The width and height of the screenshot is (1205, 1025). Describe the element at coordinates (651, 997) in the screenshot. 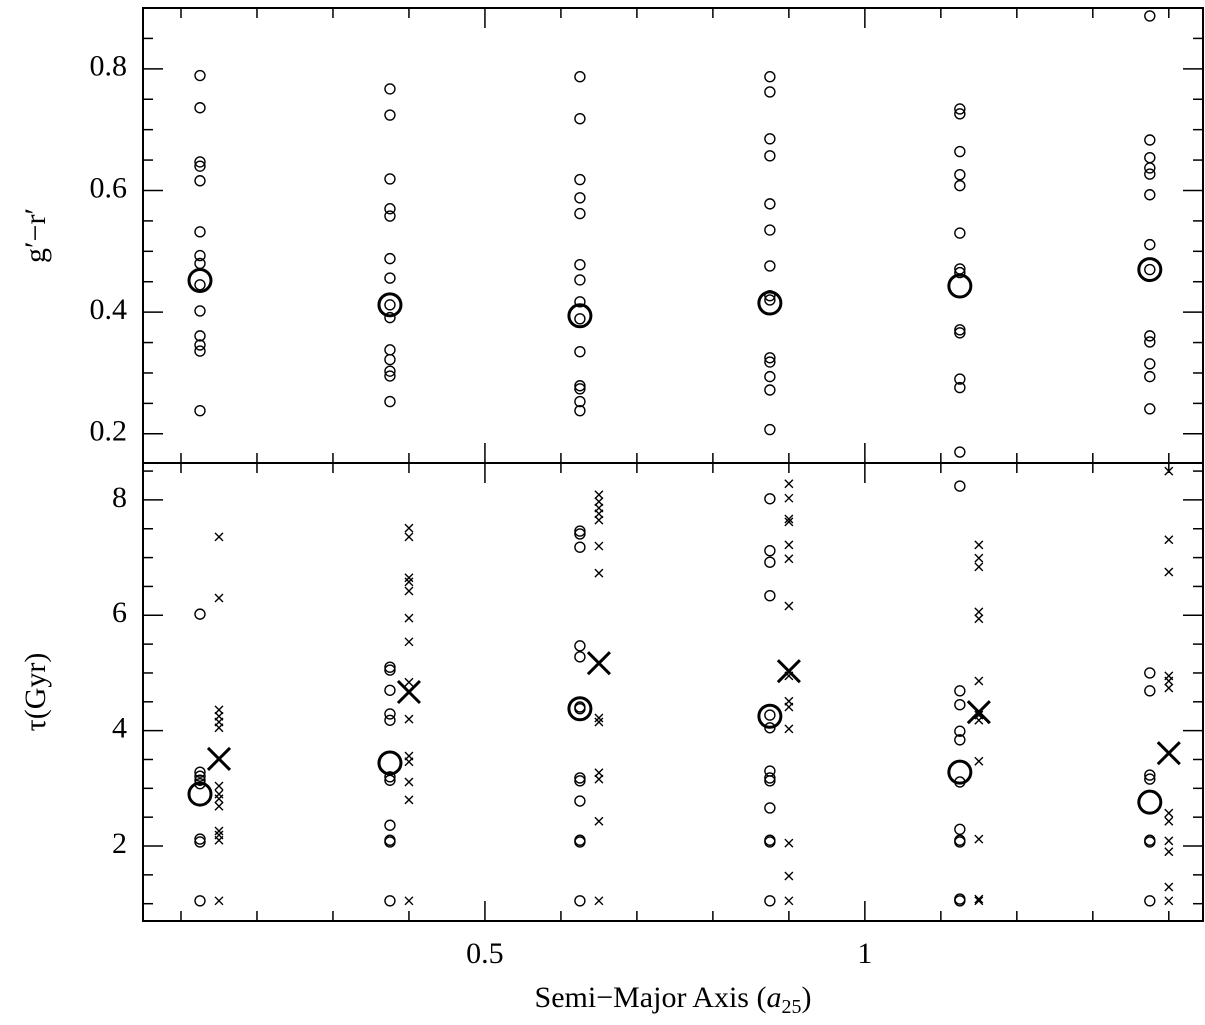

I see `x-label-text: Semi−Major Axis (` at that location.